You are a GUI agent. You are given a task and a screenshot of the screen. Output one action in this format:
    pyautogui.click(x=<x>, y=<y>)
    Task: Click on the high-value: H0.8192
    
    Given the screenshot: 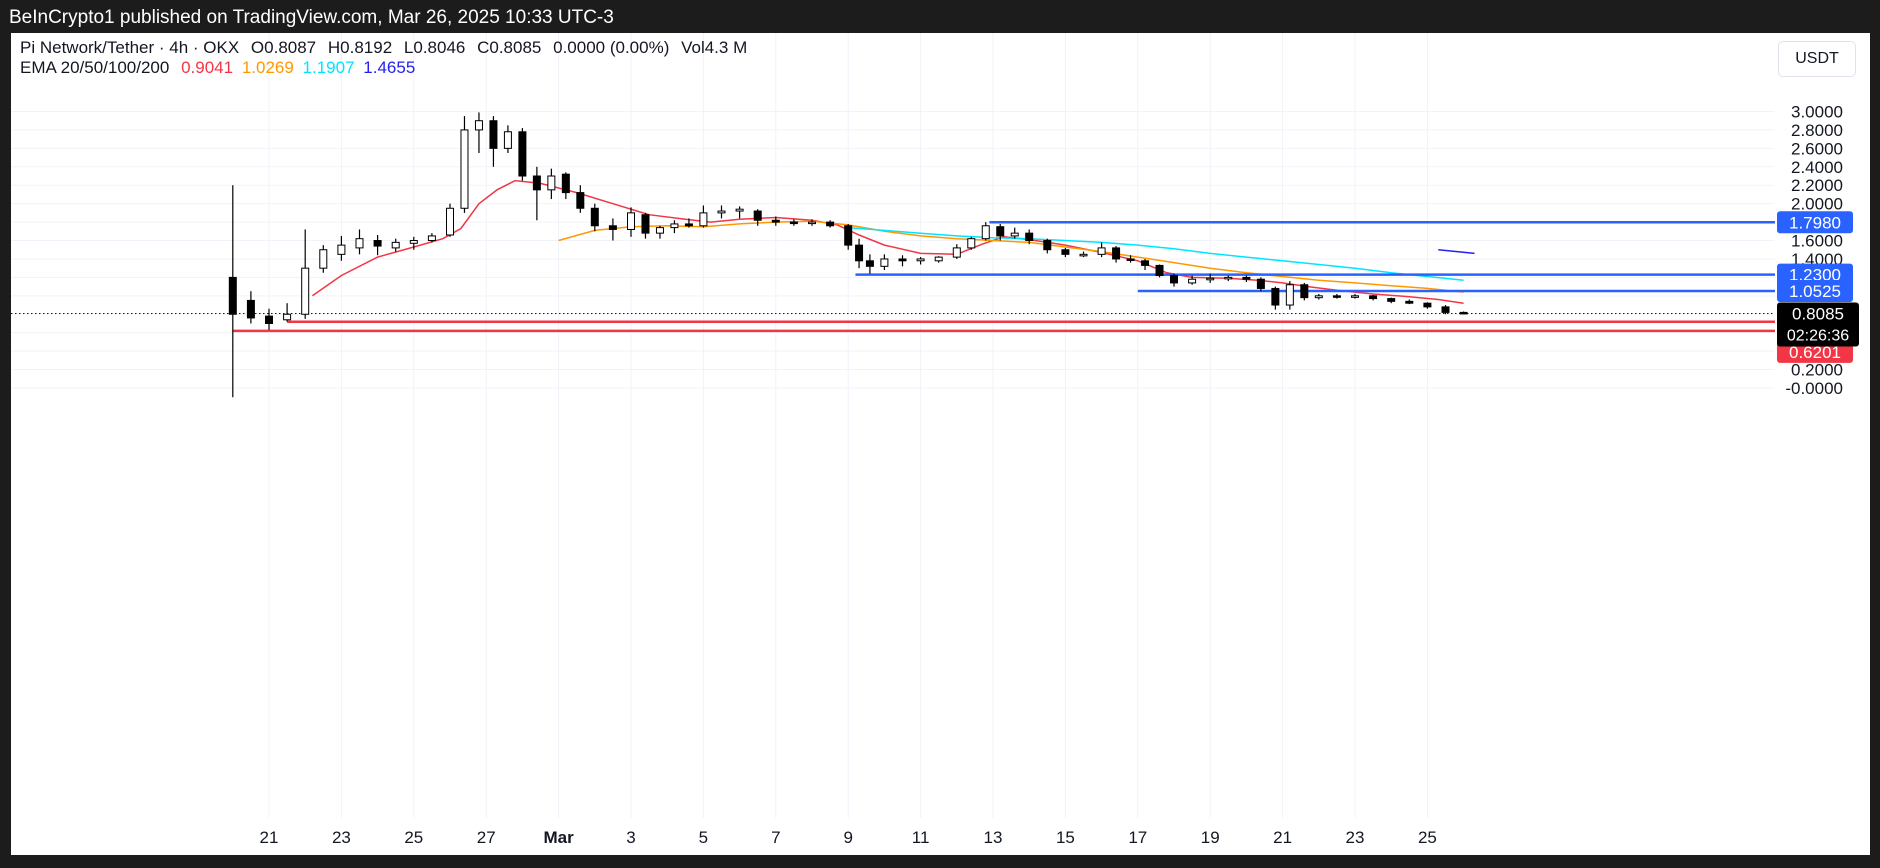 What is the action you would take?
    pyautogui.click(x=360, y=47)
    